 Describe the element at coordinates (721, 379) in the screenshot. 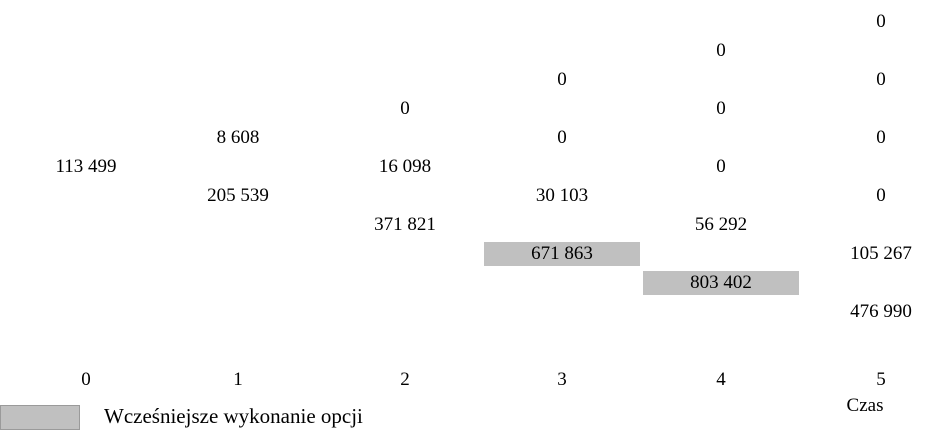

I see `time-tick-4: 4` at that location.